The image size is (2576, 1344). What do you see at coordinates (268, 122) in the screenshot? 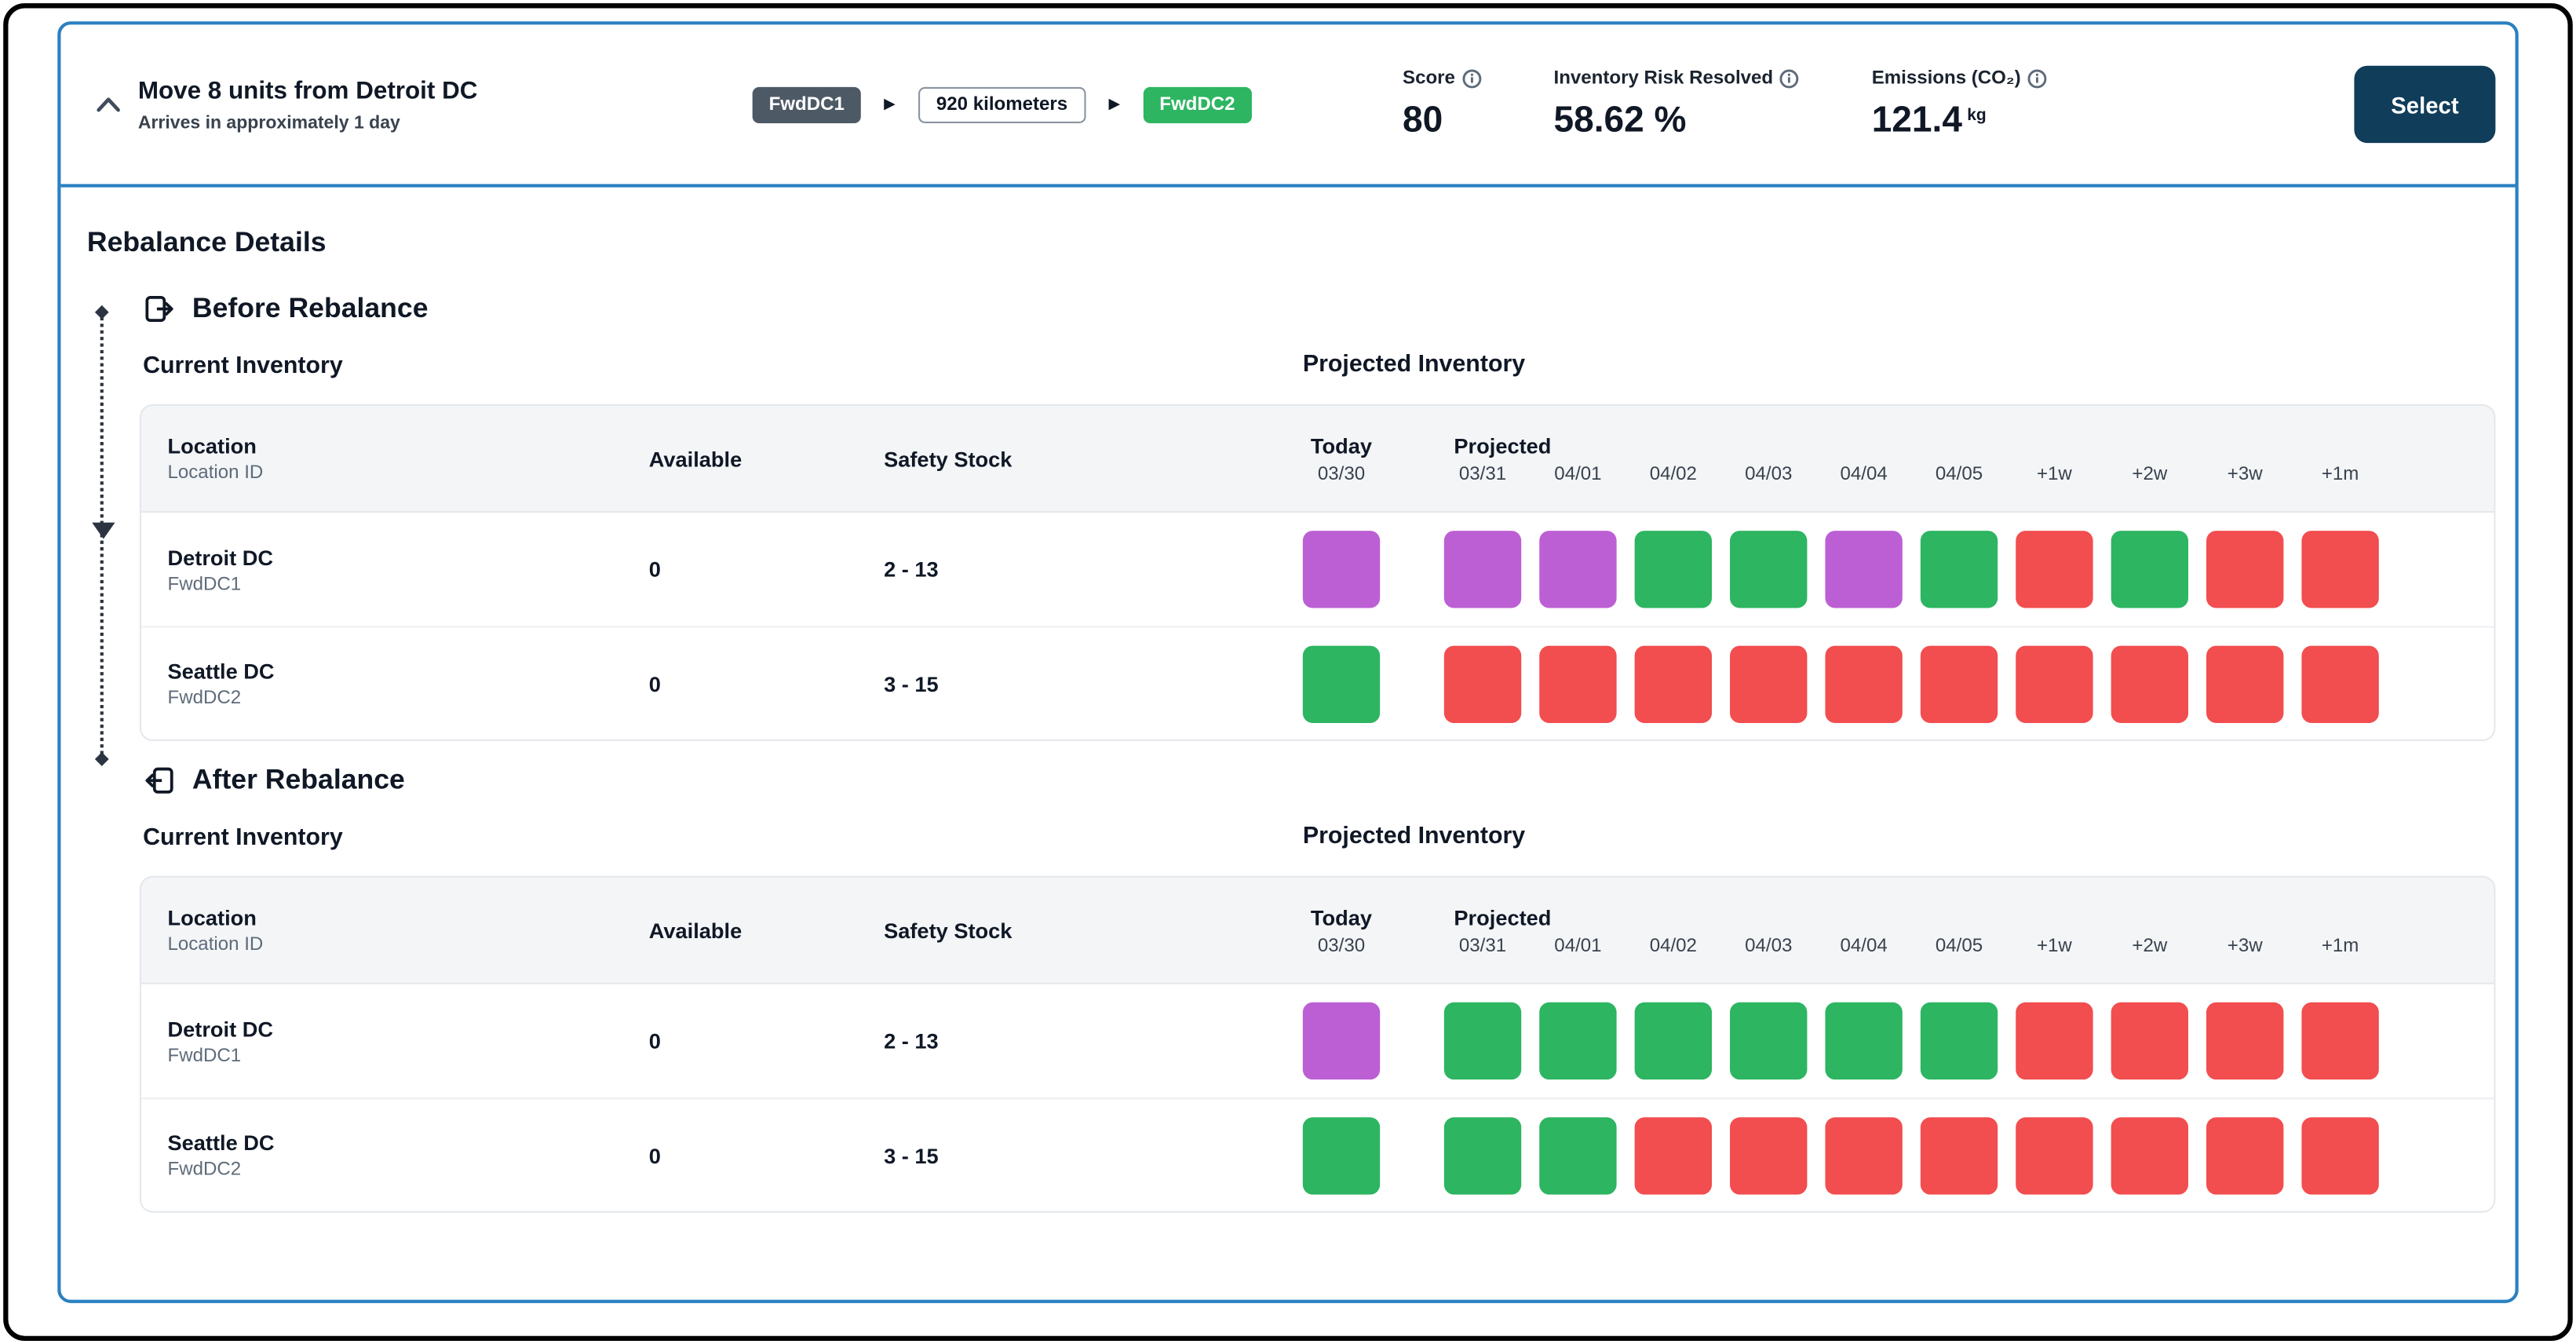
I see `option-subtitle: Arrives in approximately 1 day` at bounding box center [268, 122].